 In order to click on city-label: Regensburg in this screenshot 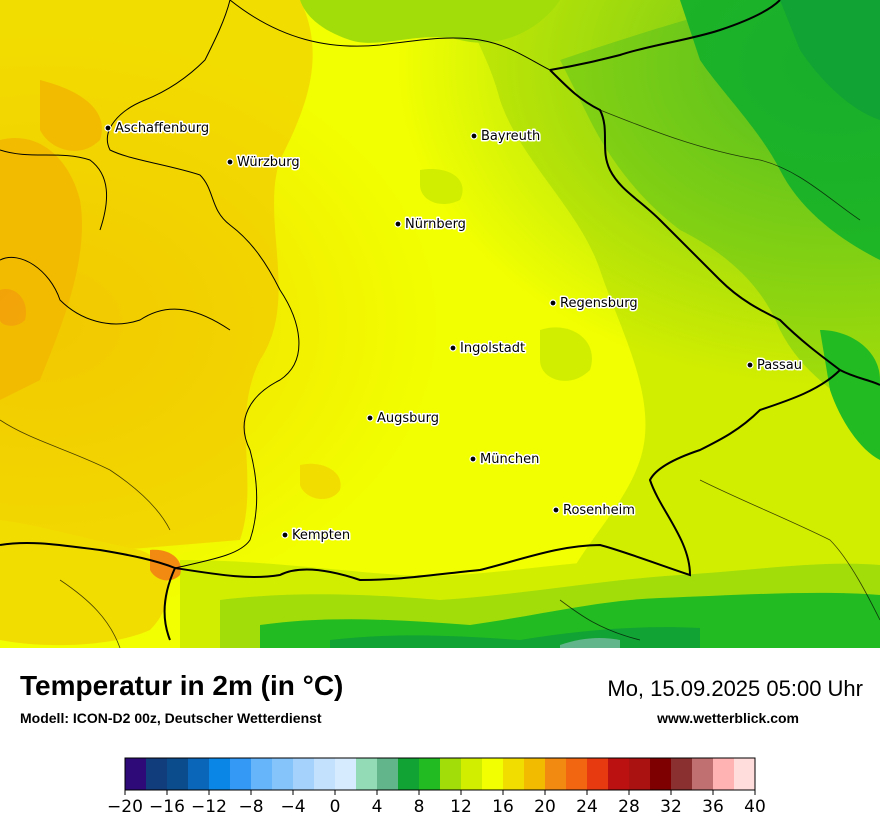, I will do `click(599, 303)`.